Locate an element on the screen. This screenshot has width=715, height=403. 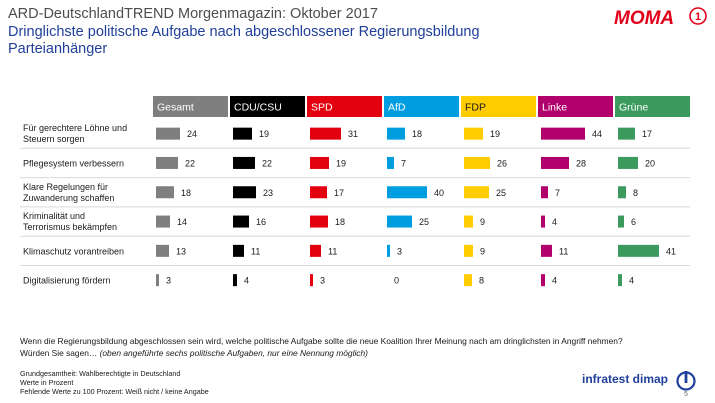
bar-value-3-0: 18 is located at coordinates (417, 134).